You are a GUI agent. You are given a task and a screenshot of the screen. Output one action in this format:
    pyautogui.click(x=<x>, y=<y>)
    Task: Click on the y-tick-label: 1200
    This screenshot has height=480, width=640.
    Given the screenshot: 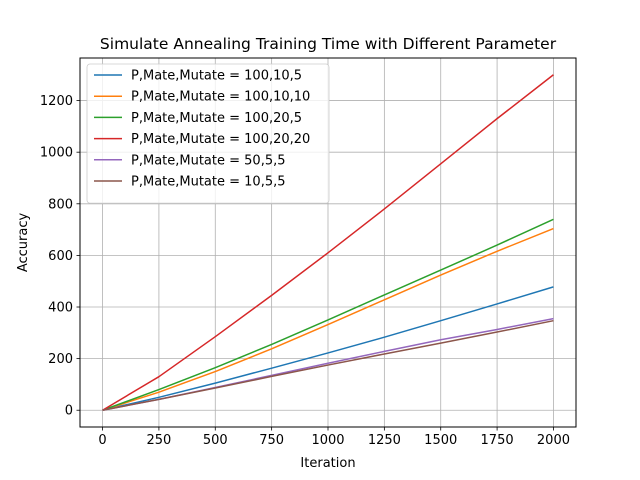 What is the action you would take?
    pyautogui.click(x=56, y=101)
    